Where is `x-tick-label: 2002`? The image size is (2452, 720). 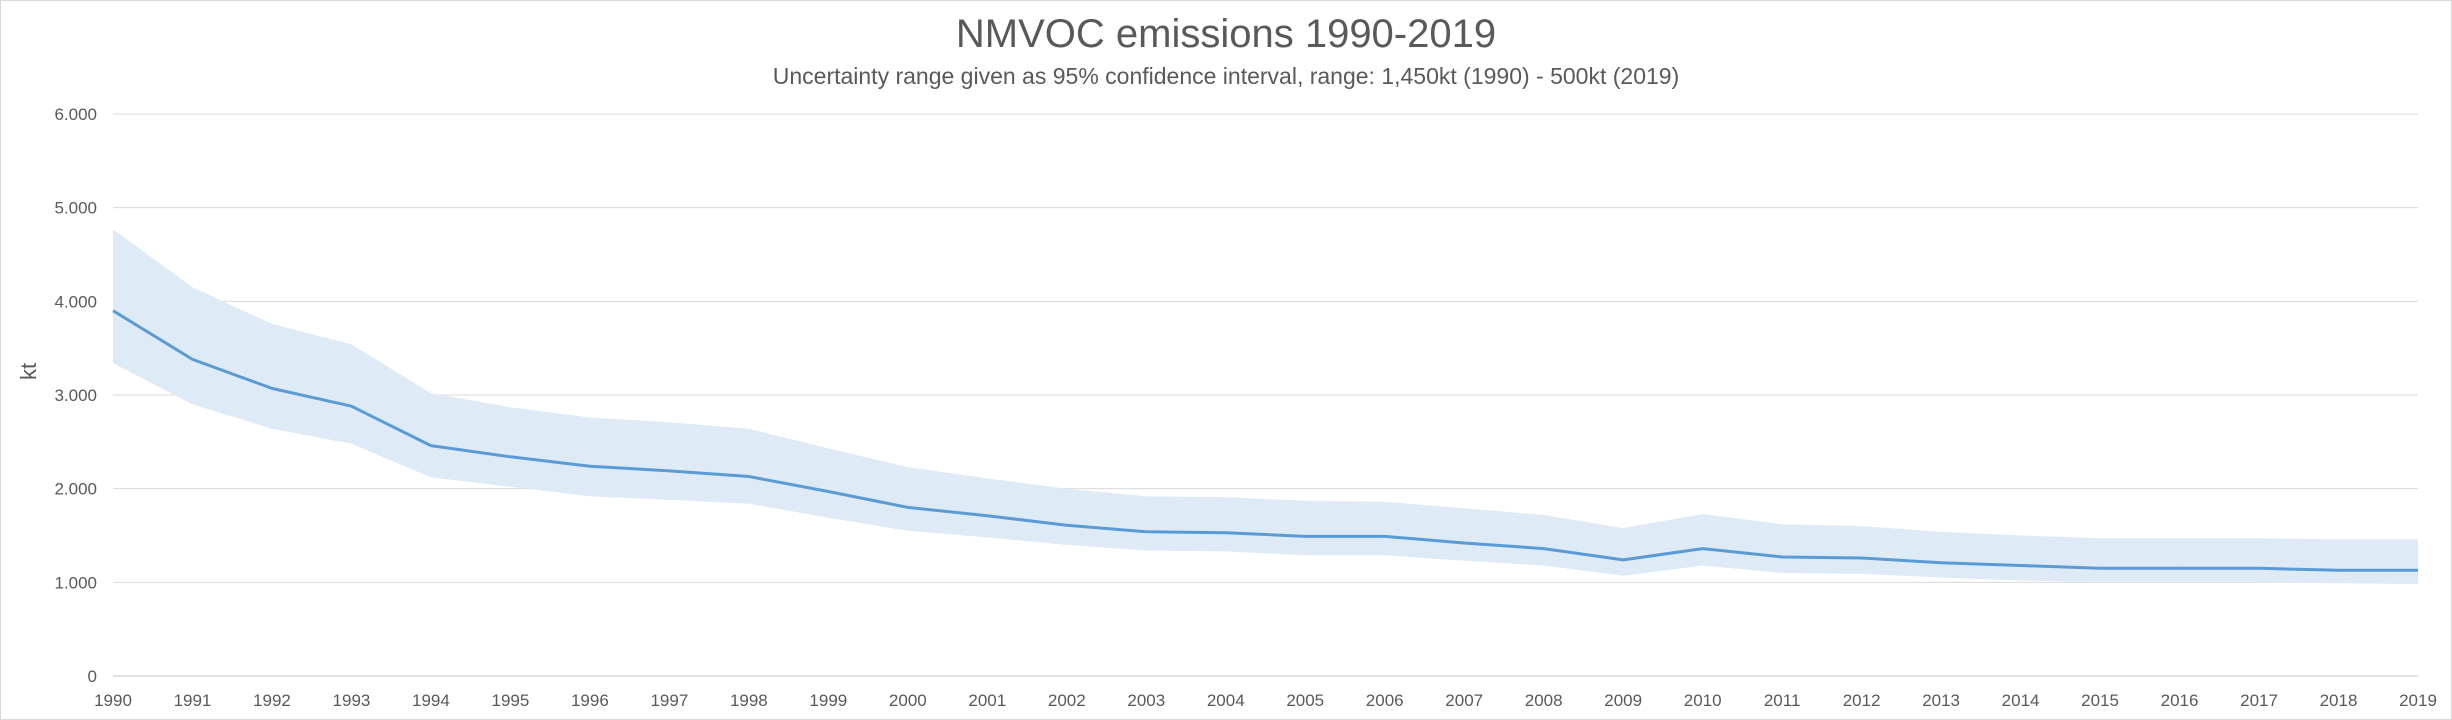
x-tick-label: 2002 is located at coordinates (1067, 700).